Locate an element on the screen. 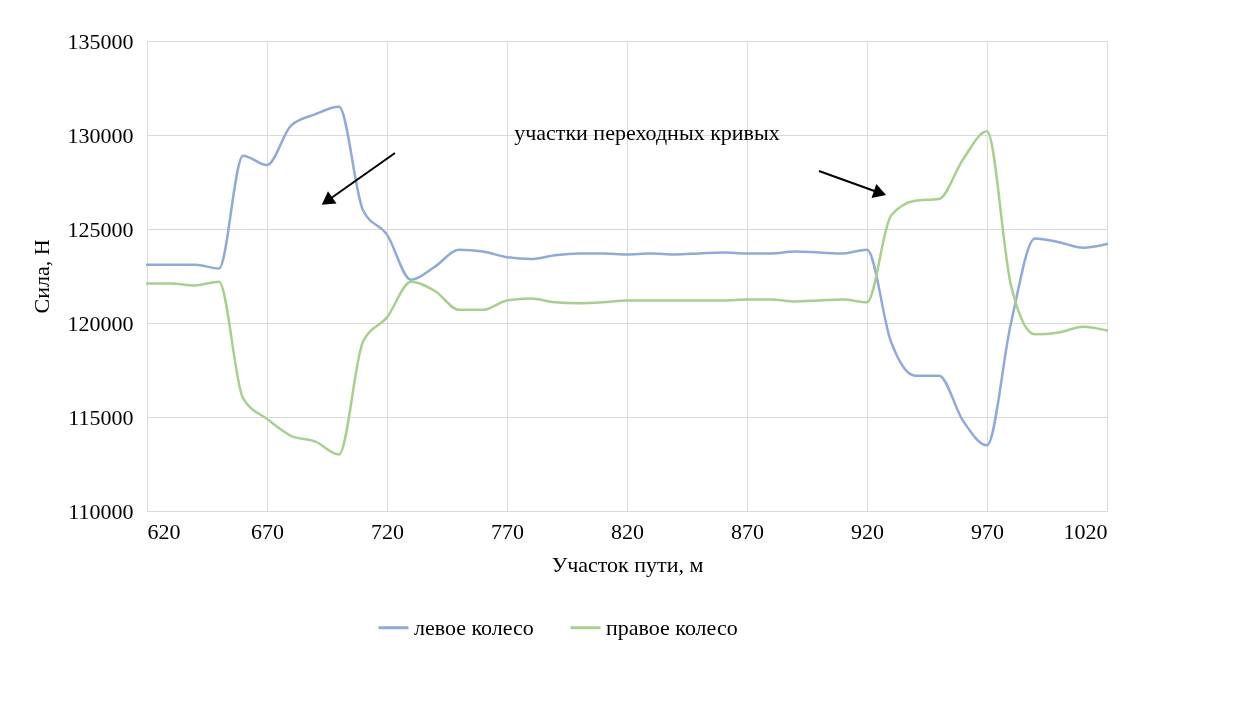 This screenshot has width=1246, height=713. x-tick-label: 720 is located at coordinates (387, 531).